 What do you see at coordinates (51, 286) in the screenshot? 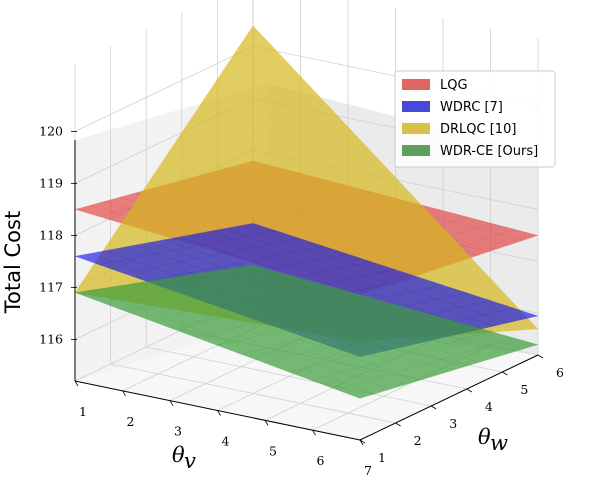
I see `z-tick-label: 117` at bounding box center [51, 286].